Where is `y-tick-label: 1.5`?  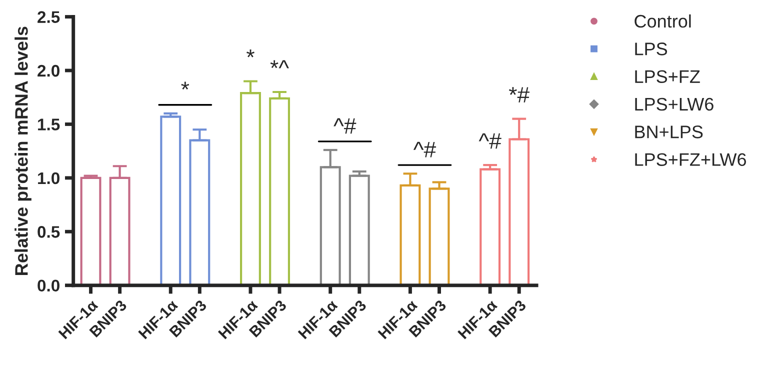
y-tick-label: 1.5 is located at coordinates (49, 124).